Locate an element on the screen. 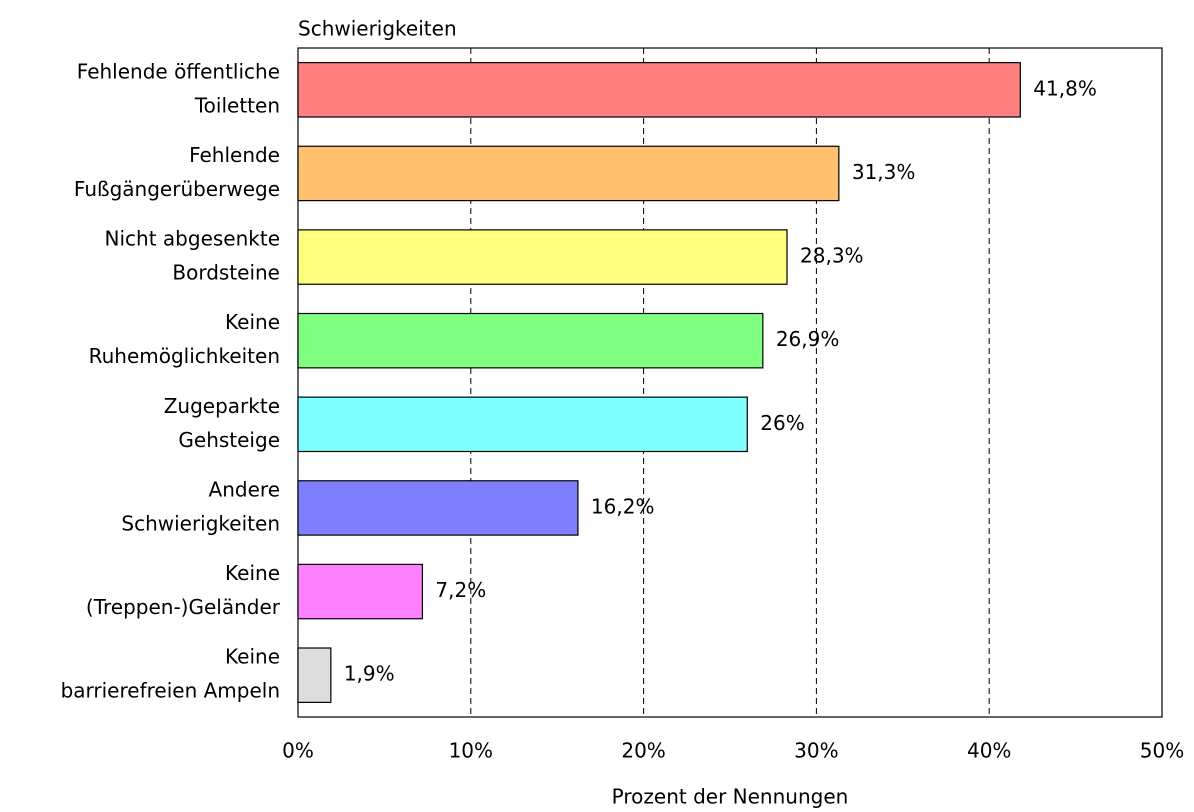  x-axis-label: Prozent der Nennungen is located at coordinates (730, 797).